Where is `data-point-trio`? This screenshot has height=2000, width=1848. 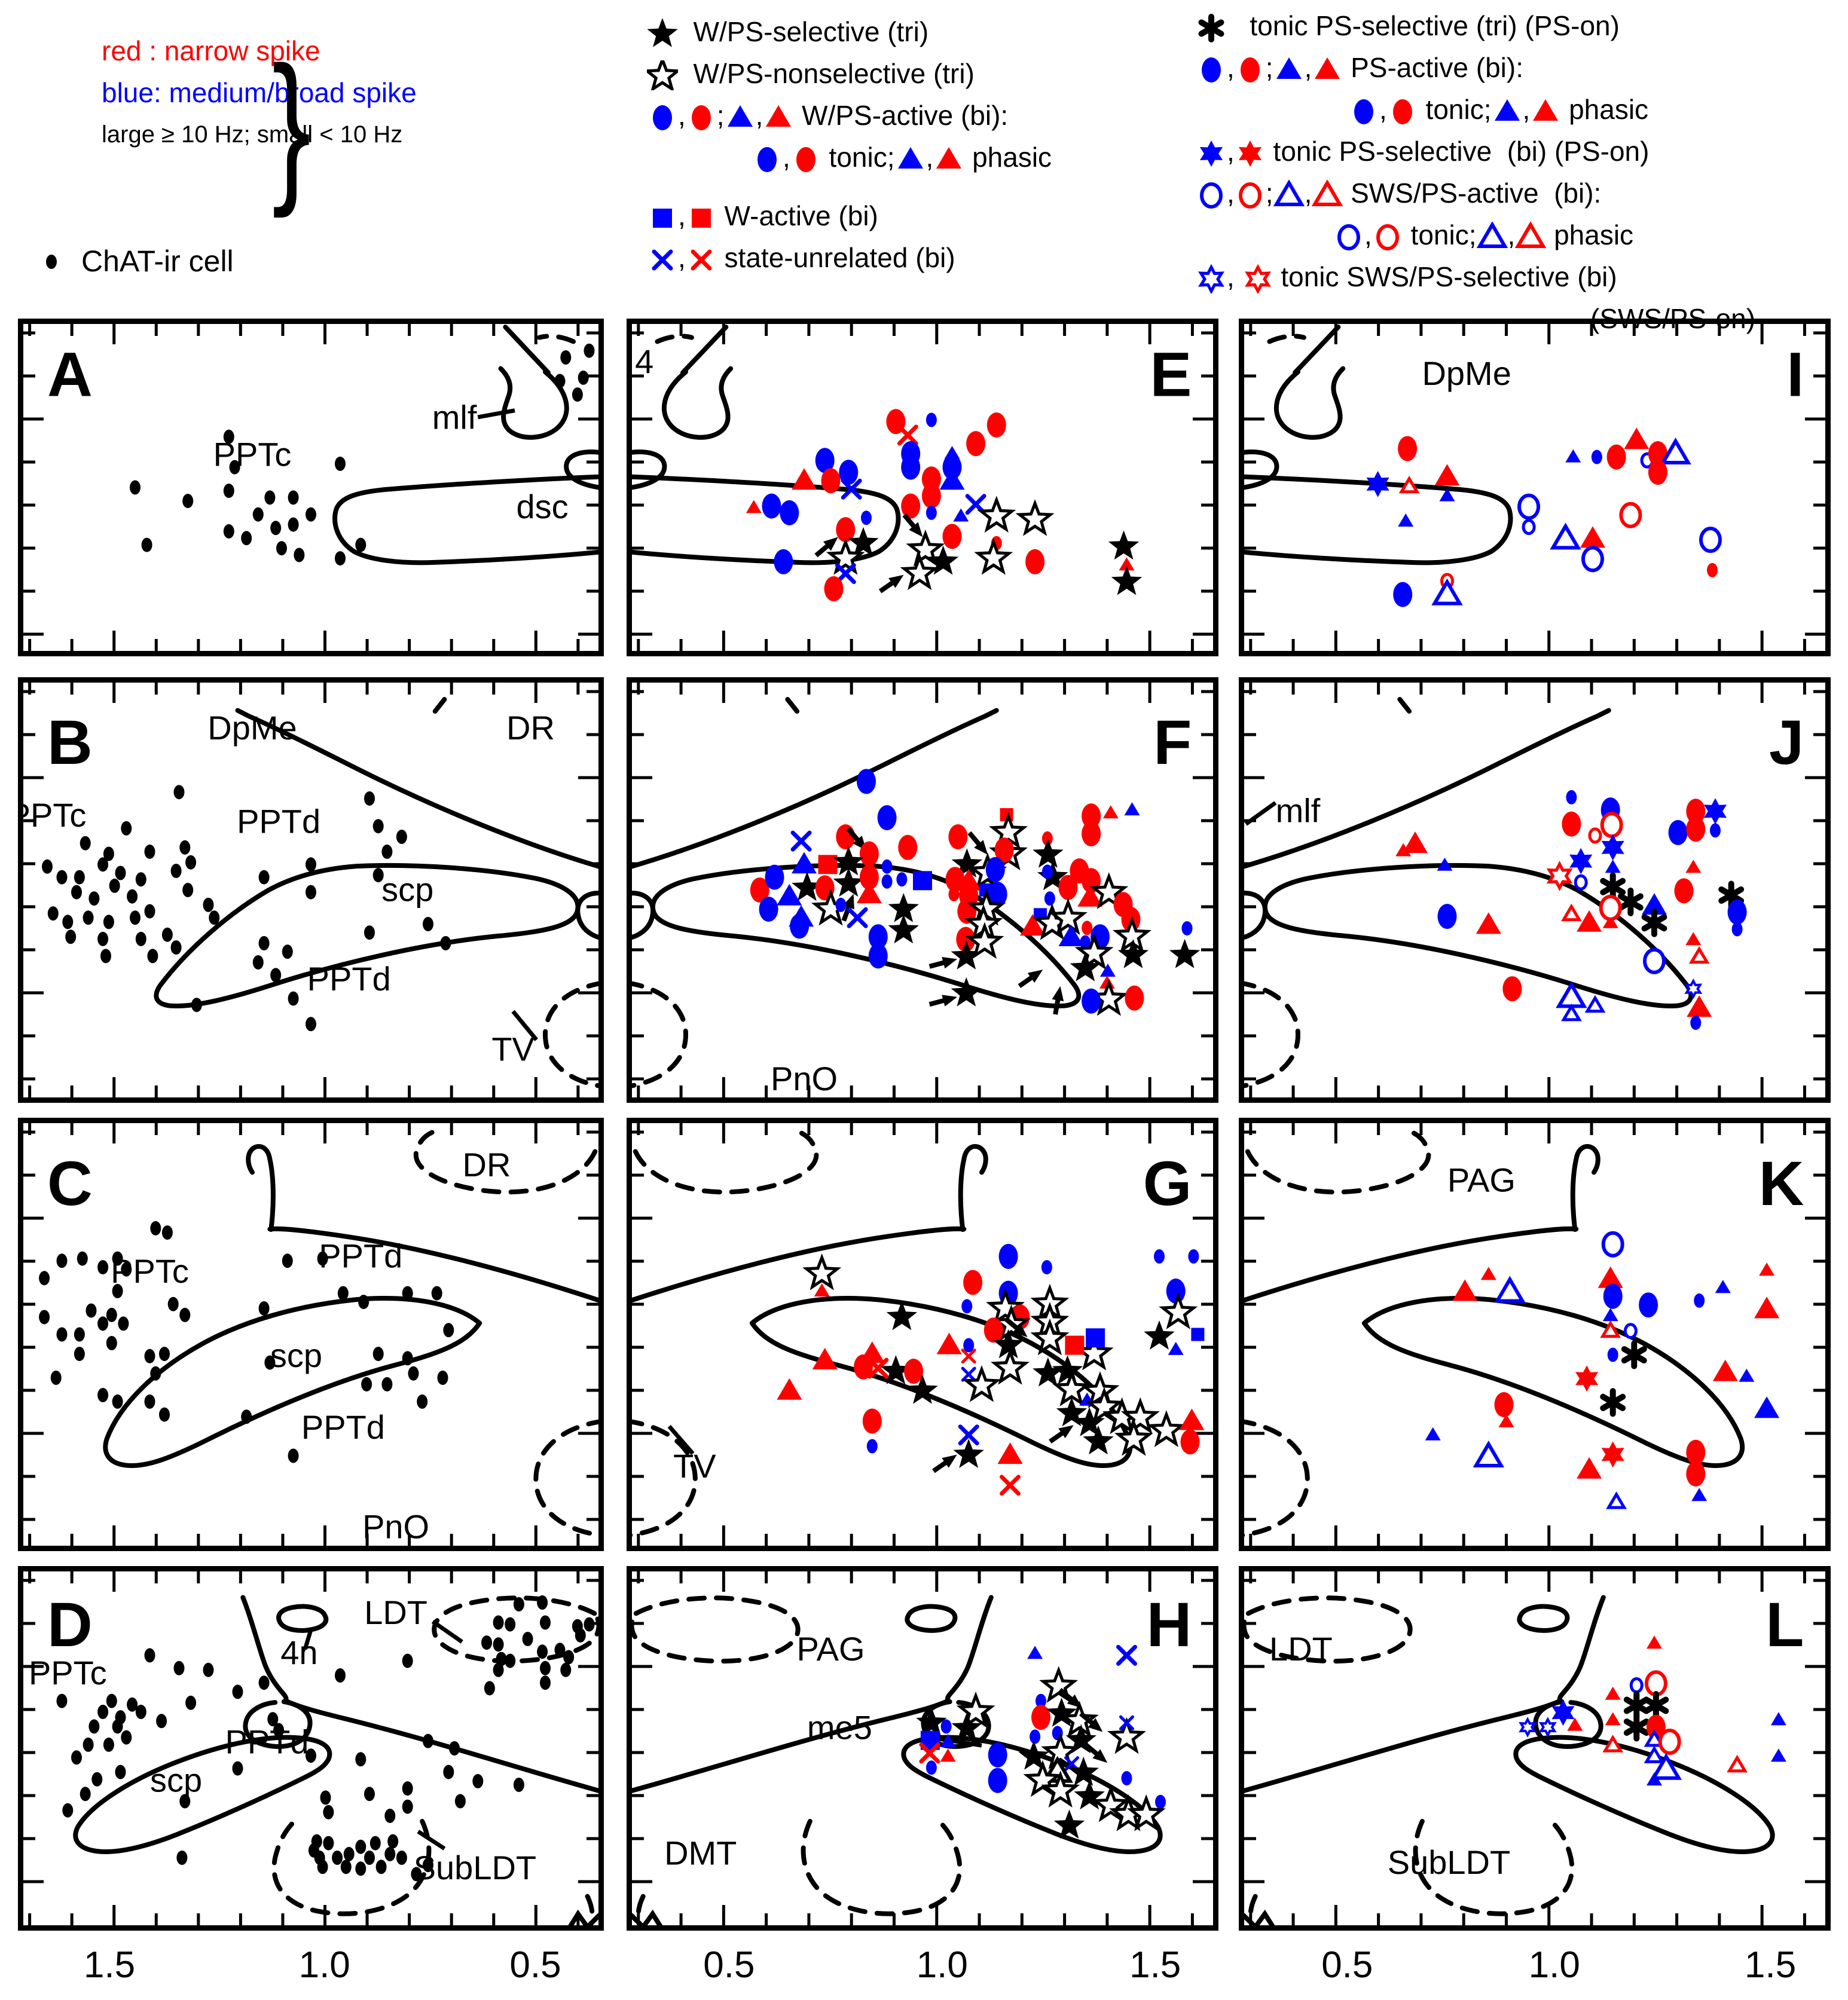 data-point-trio is located at coordinates (1610, 1329).